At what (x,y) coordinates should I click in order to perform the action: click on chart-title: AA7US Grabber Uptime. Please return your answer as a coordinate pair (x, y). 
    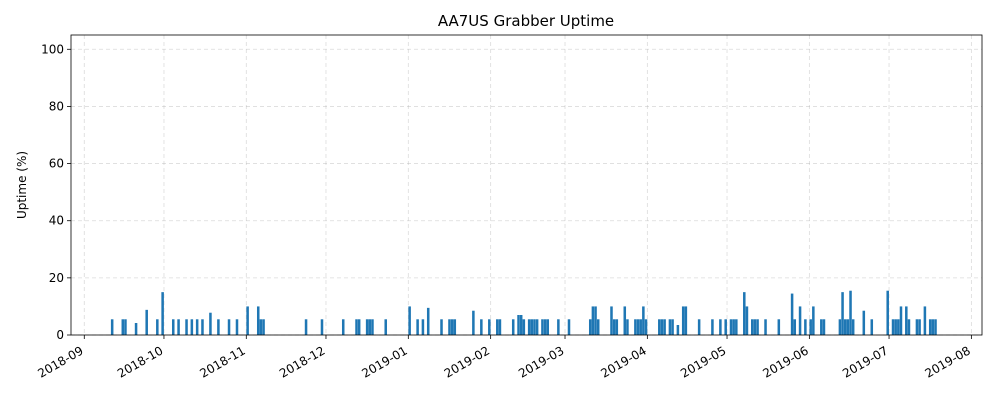
    Looking at the image, I should click on (526, 21).